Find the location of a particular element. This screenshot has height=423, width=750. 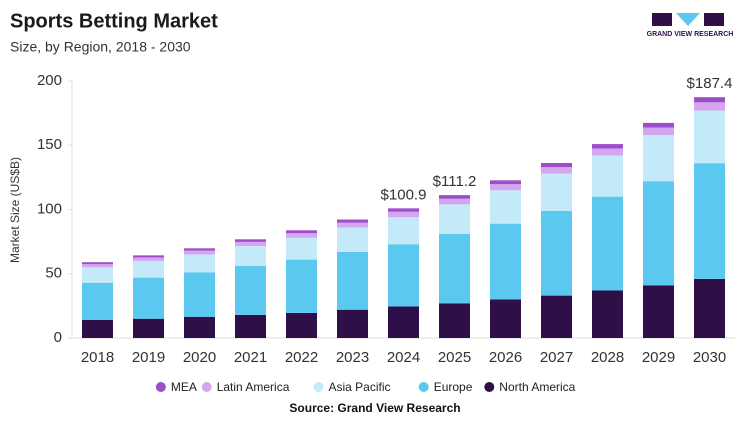

x-tick-label: 2023 is located at coordinates (352, 357).